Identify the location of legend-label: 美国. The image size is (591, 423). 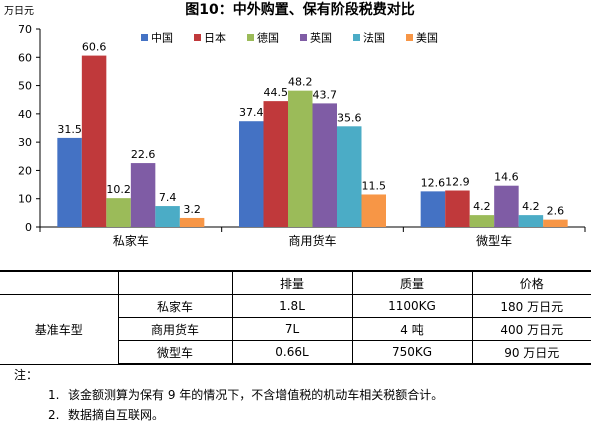
(427, 38).